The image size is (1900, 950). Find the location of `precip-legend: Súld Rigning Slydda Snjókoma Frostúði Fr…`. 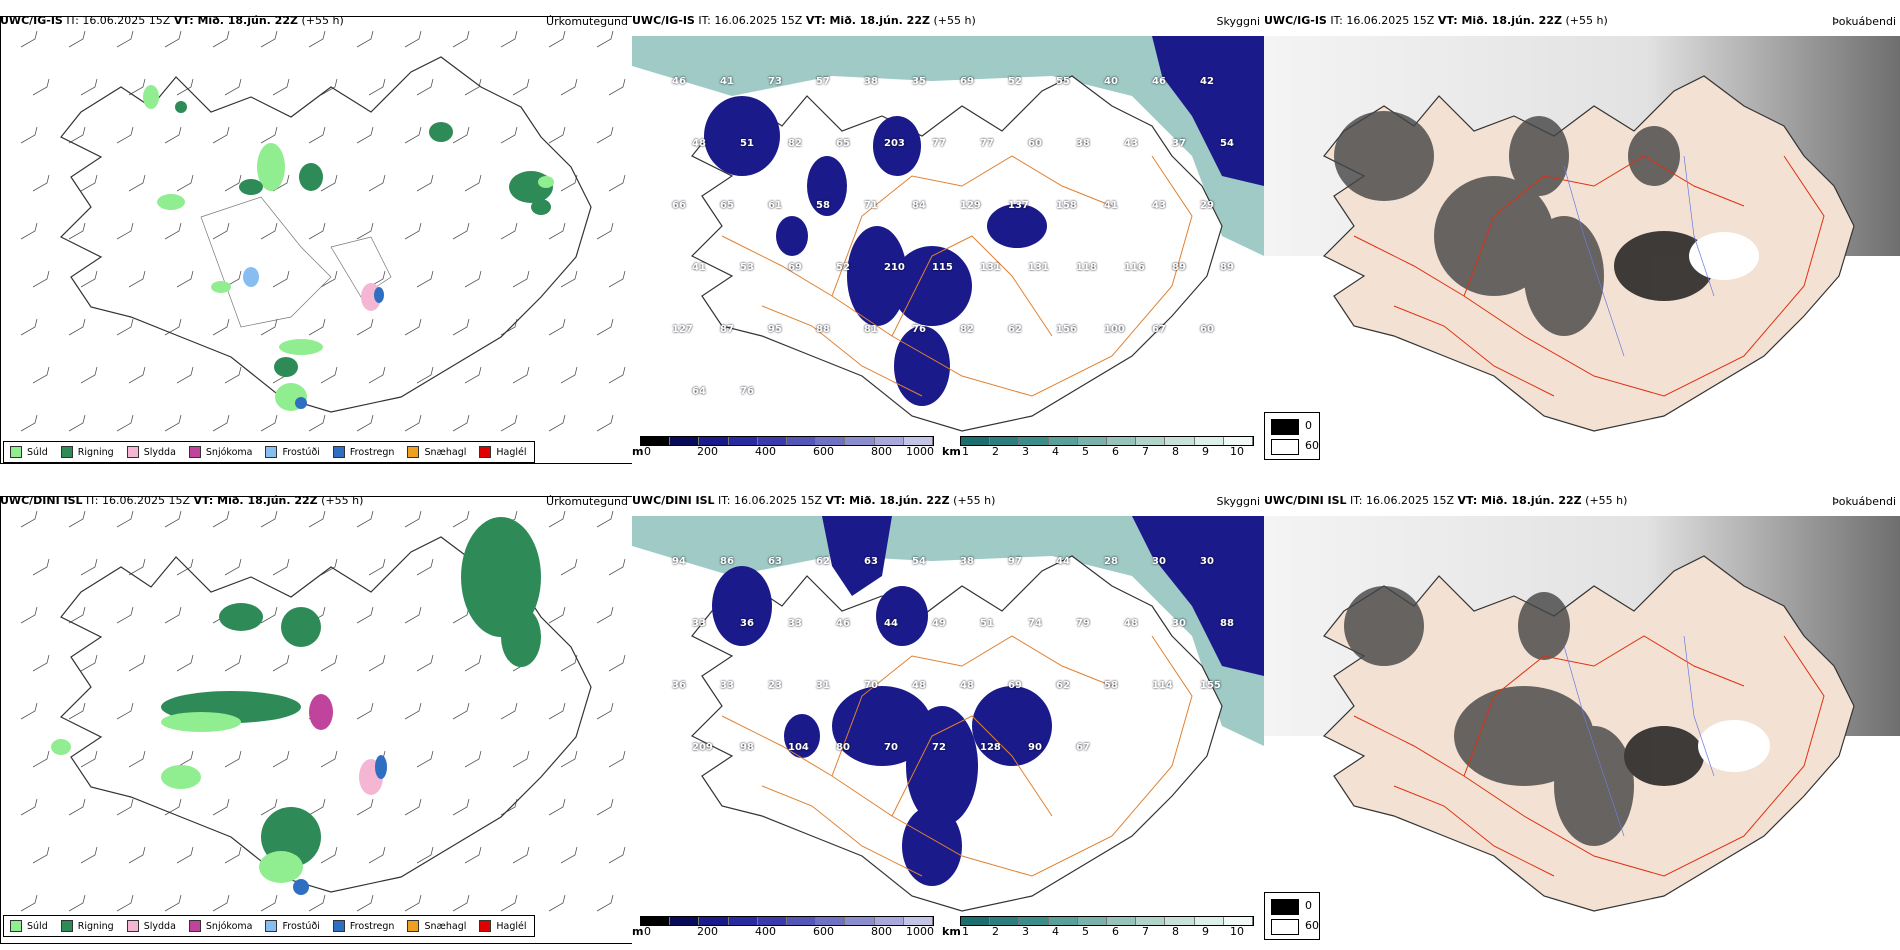

precip-legend: Súld Rigning Slydda Snjókoma Frostúði Fr… is located at coordinates (269, 452).